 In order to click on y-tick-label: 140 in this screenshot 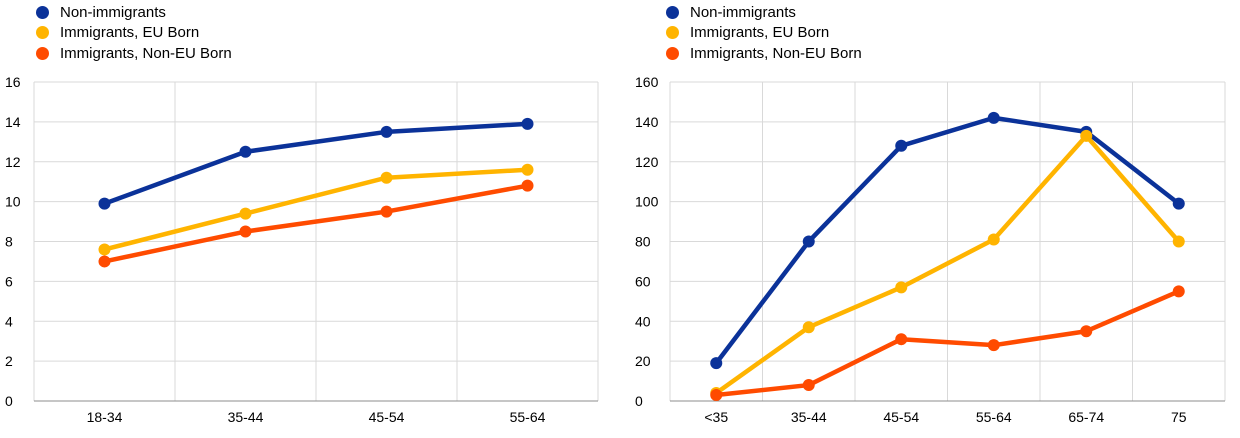, I will do `click(647, 122)`.